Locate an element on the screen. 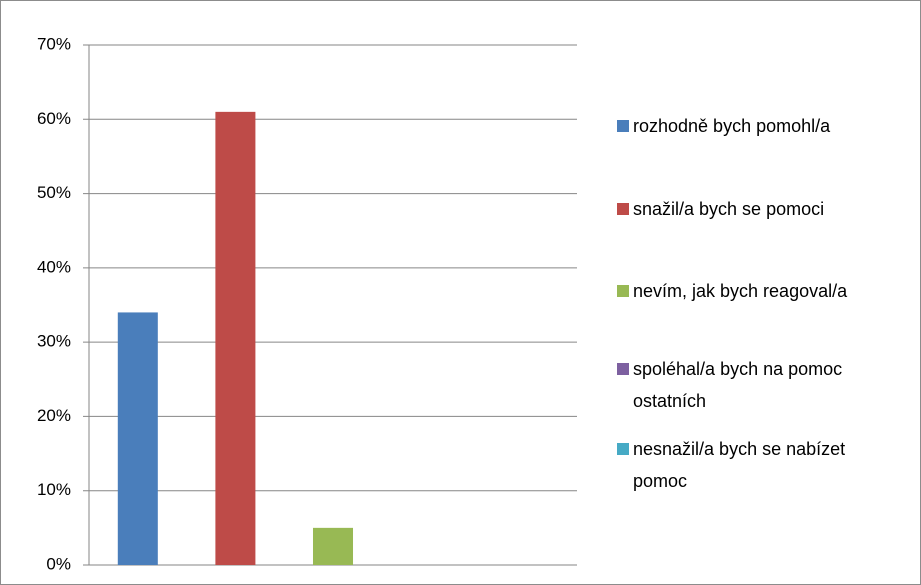 This screenshot has height=585, width=921. y-tick-label: 40% is located at coordinates (54, 266).